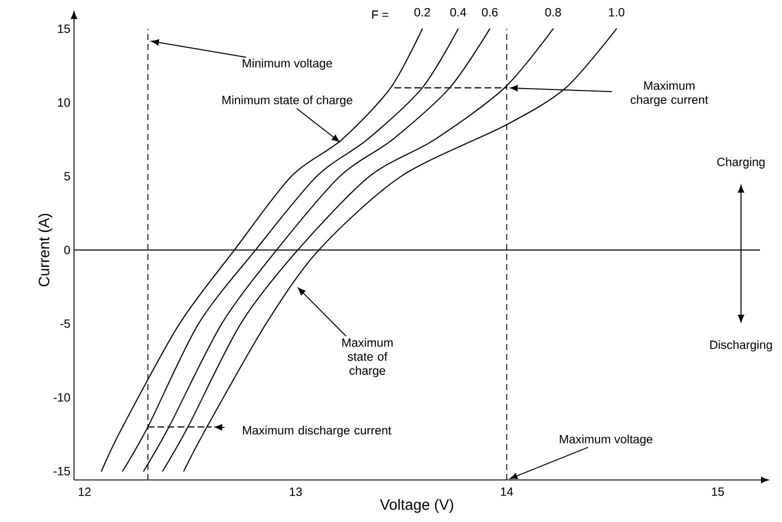 This screenshot has height=522, width=782. What do you see at coordinates (606, 440) in the screenshot?
I see `annotation: Maximum voltage` at bounding box center [606, 440].